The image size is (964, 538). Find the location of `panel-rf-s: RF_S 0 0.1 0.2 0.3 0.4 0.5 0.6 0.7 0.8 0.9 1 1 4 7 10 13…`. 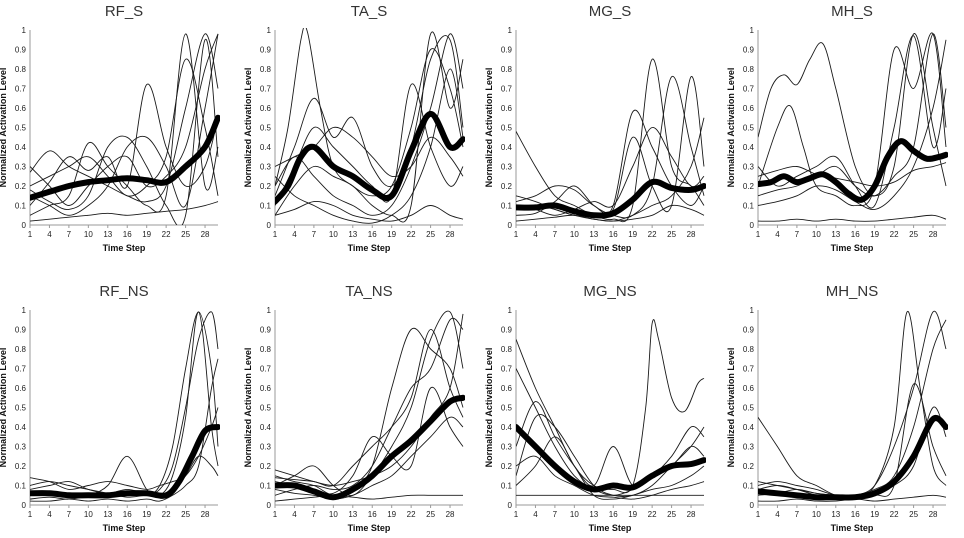

panel-rf-s: RF_S 0 0.1 0.2 0.3 0.4 0.5 0.6 0.7 0.8 0.9 1 1 4 7 10 13… is located at coordinates (110, 128).